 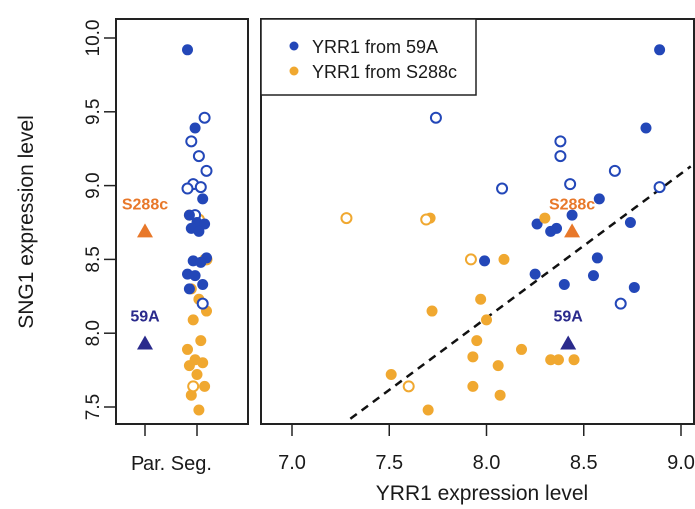 I want to click on y-tick-label: 9.5, so click(x=93, y=112).